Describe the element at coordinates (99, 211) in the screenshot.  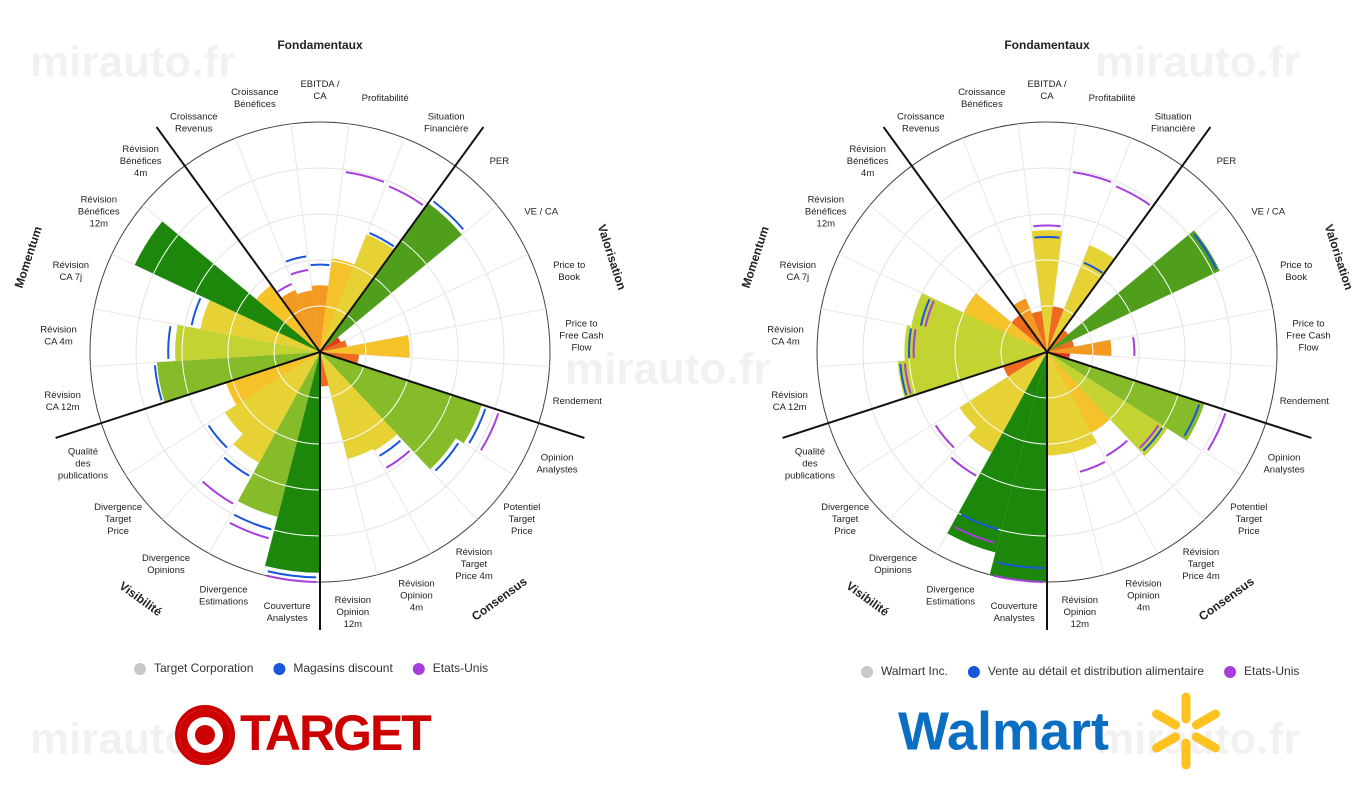
I see `category-label: Révision Bénéfices 12m` at that location.